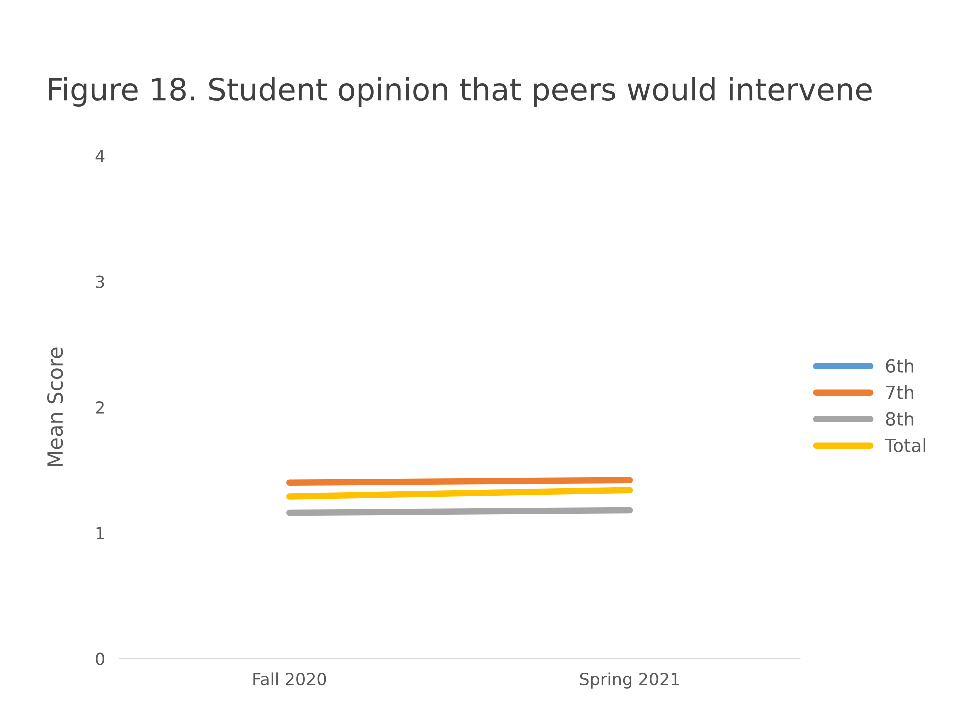 The height and width of the screenshot is (713, 956). I want to click on y-axis-title: Mean Score, so click(55, 407).